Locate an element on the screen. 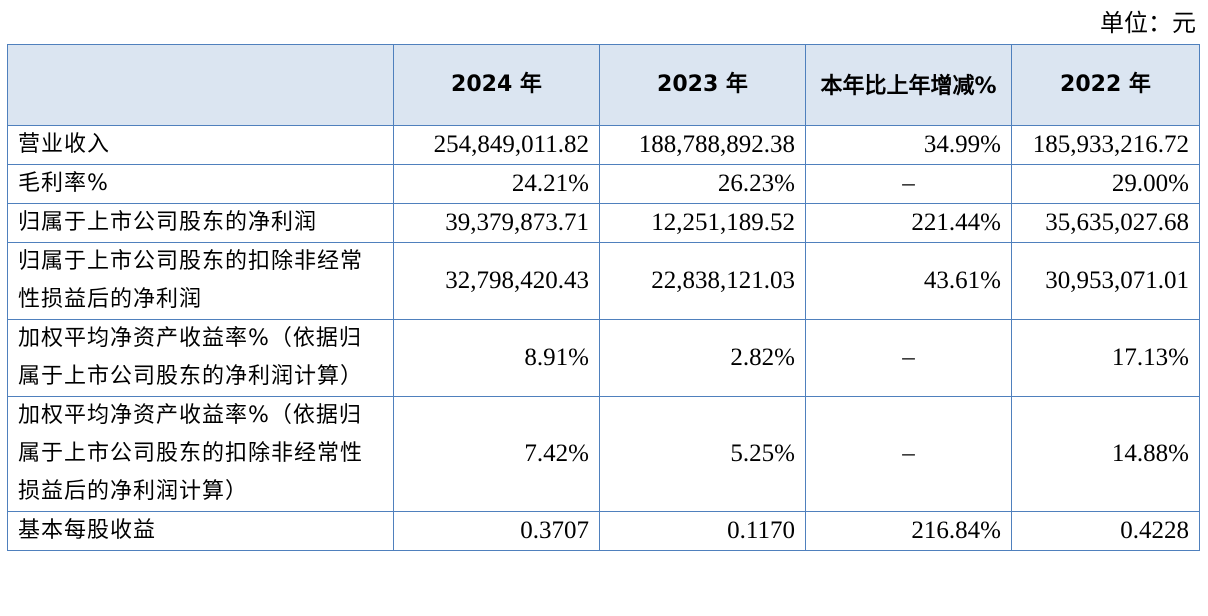 This screenshot has height=616, width=1208. value-2022: 0.4228 is located at coordinates (1105, 531).